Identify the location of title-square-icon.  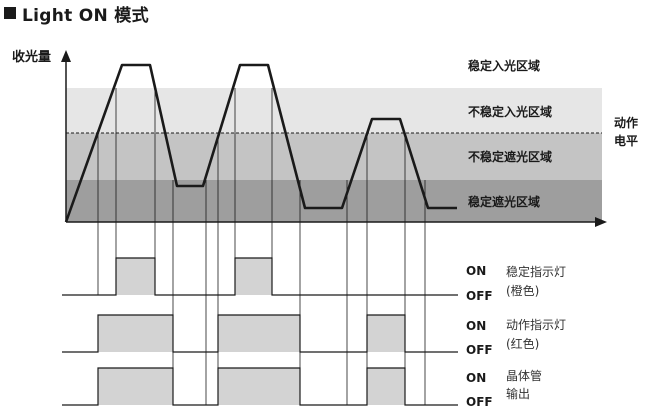
(10, 13).